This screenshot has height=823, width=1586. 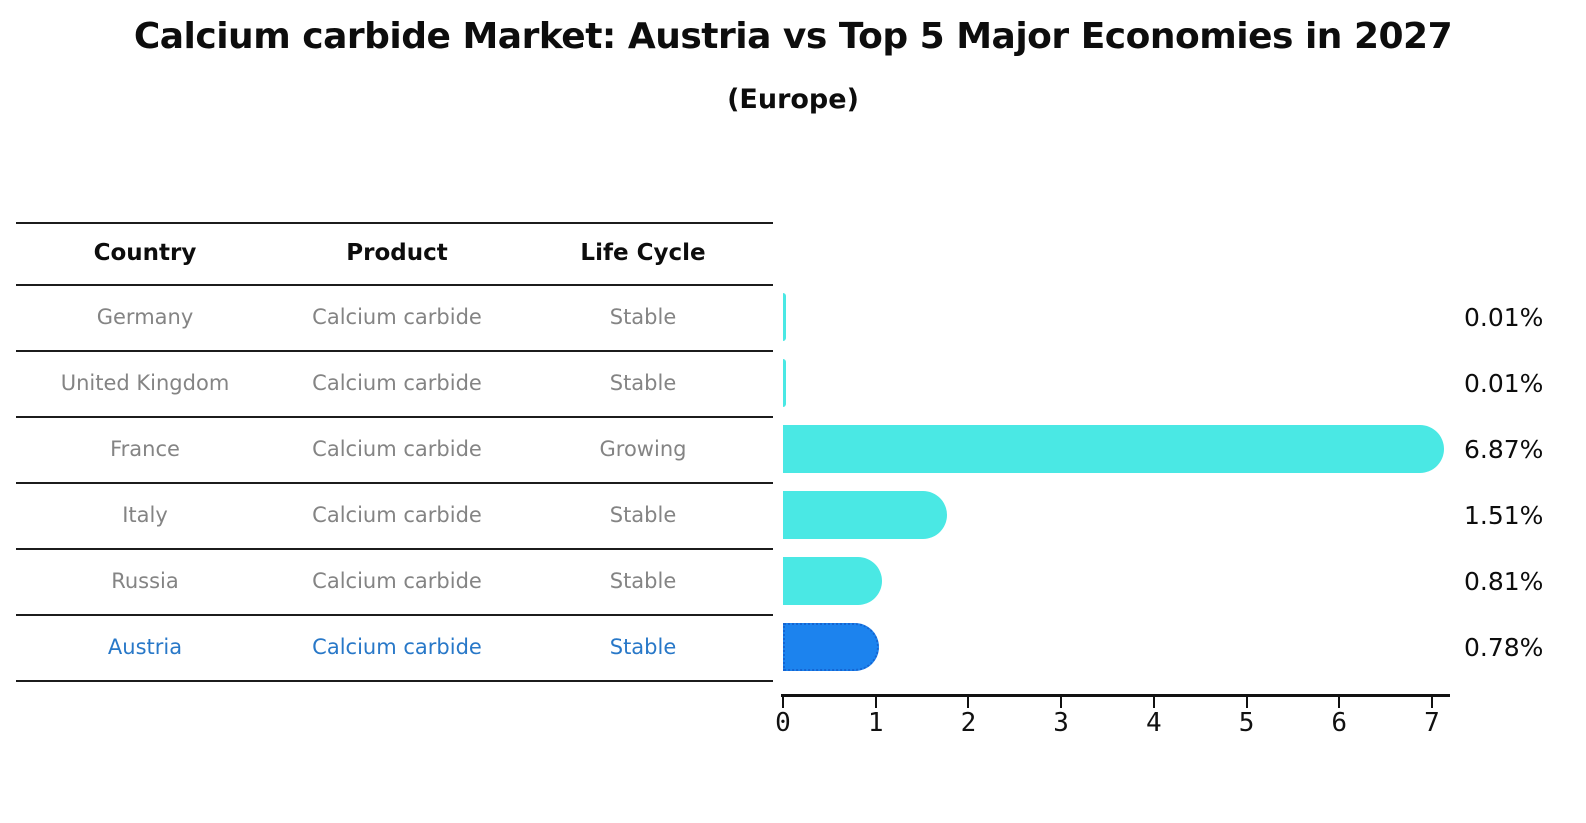 I want to click on table-row-highlighted: Austria Calcium carbide Stable, so click(x=386, y=647).